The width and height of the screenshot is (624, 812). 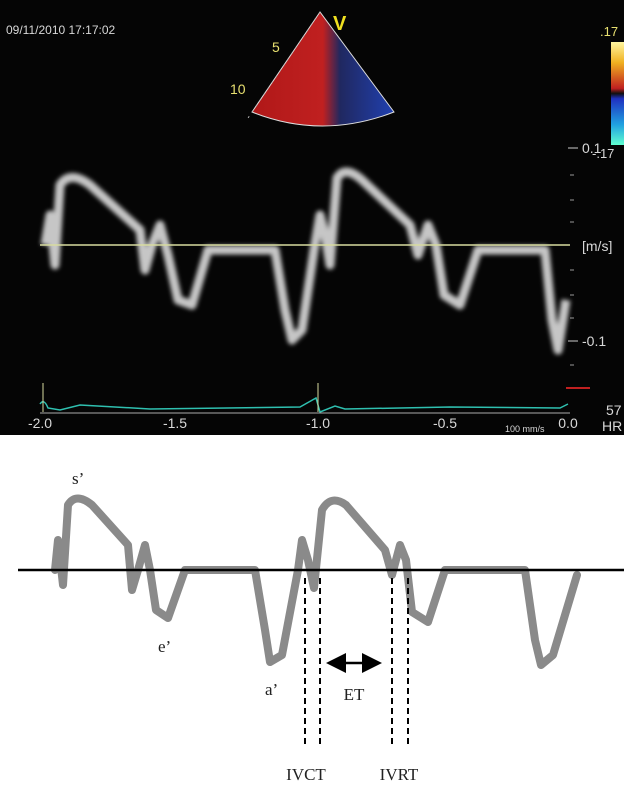 I want to click on velocity-label-top: 0.1, so click(x=592, y=148).